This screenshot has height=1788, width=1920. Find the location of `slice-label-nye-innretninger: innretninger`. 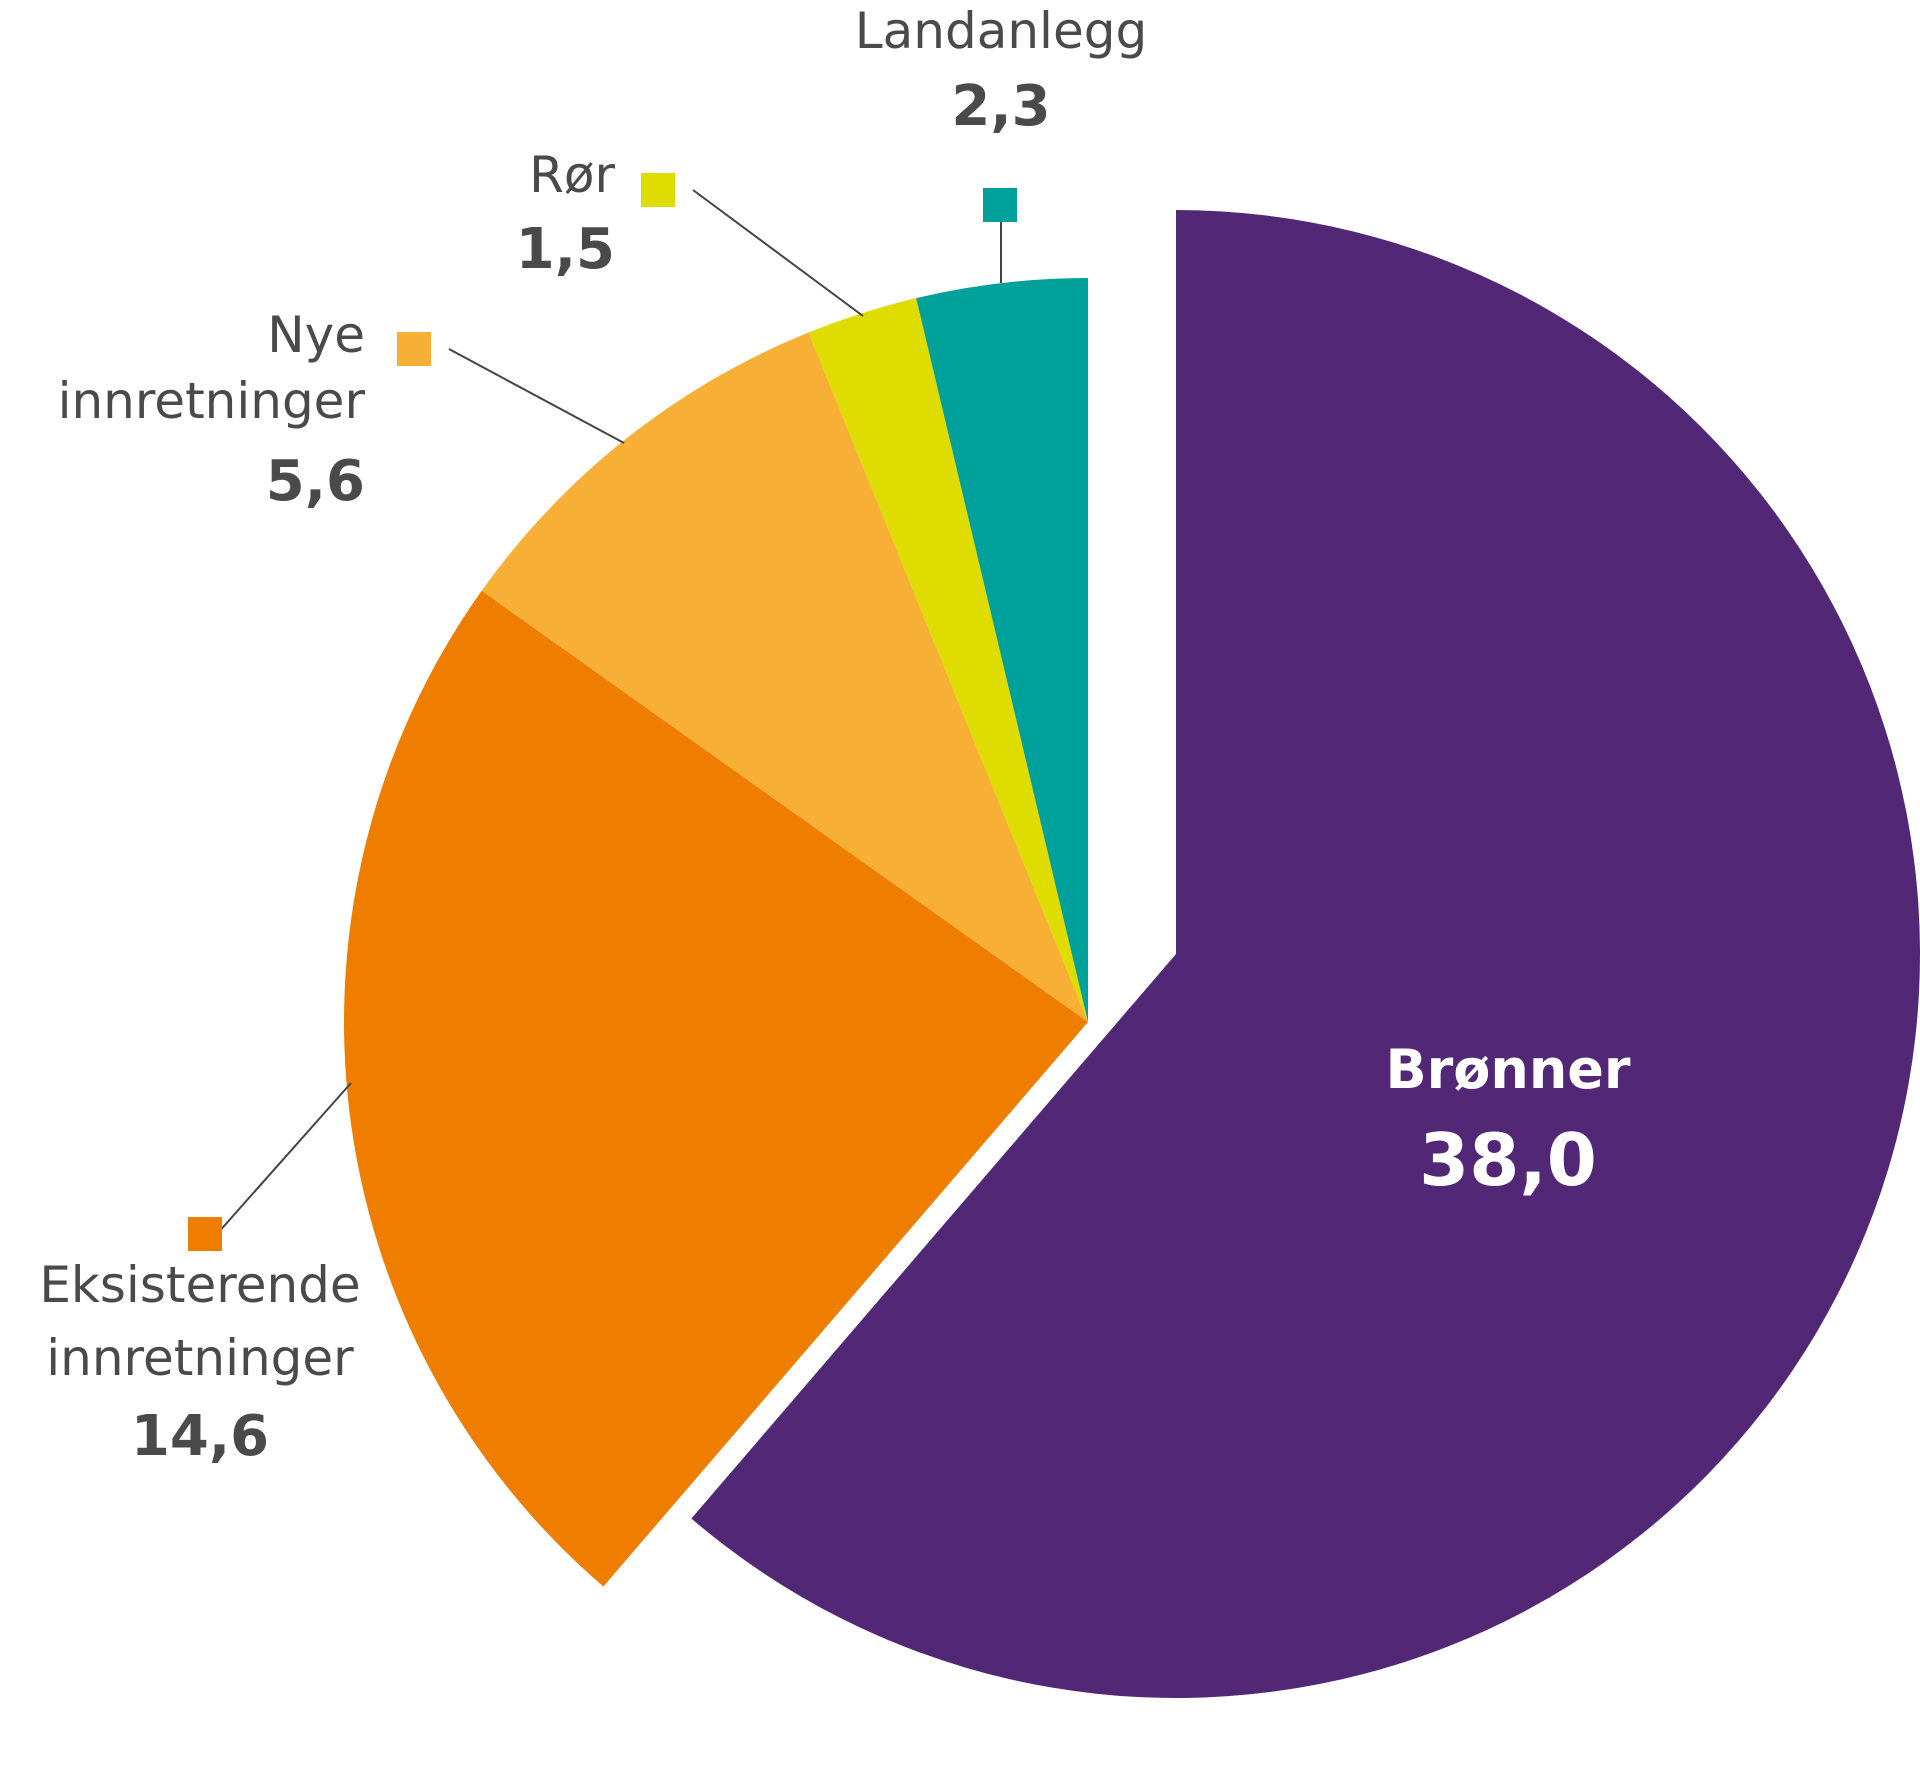

slice-label-nye-innretninger: innretninger is located at coordinates (212, 401).